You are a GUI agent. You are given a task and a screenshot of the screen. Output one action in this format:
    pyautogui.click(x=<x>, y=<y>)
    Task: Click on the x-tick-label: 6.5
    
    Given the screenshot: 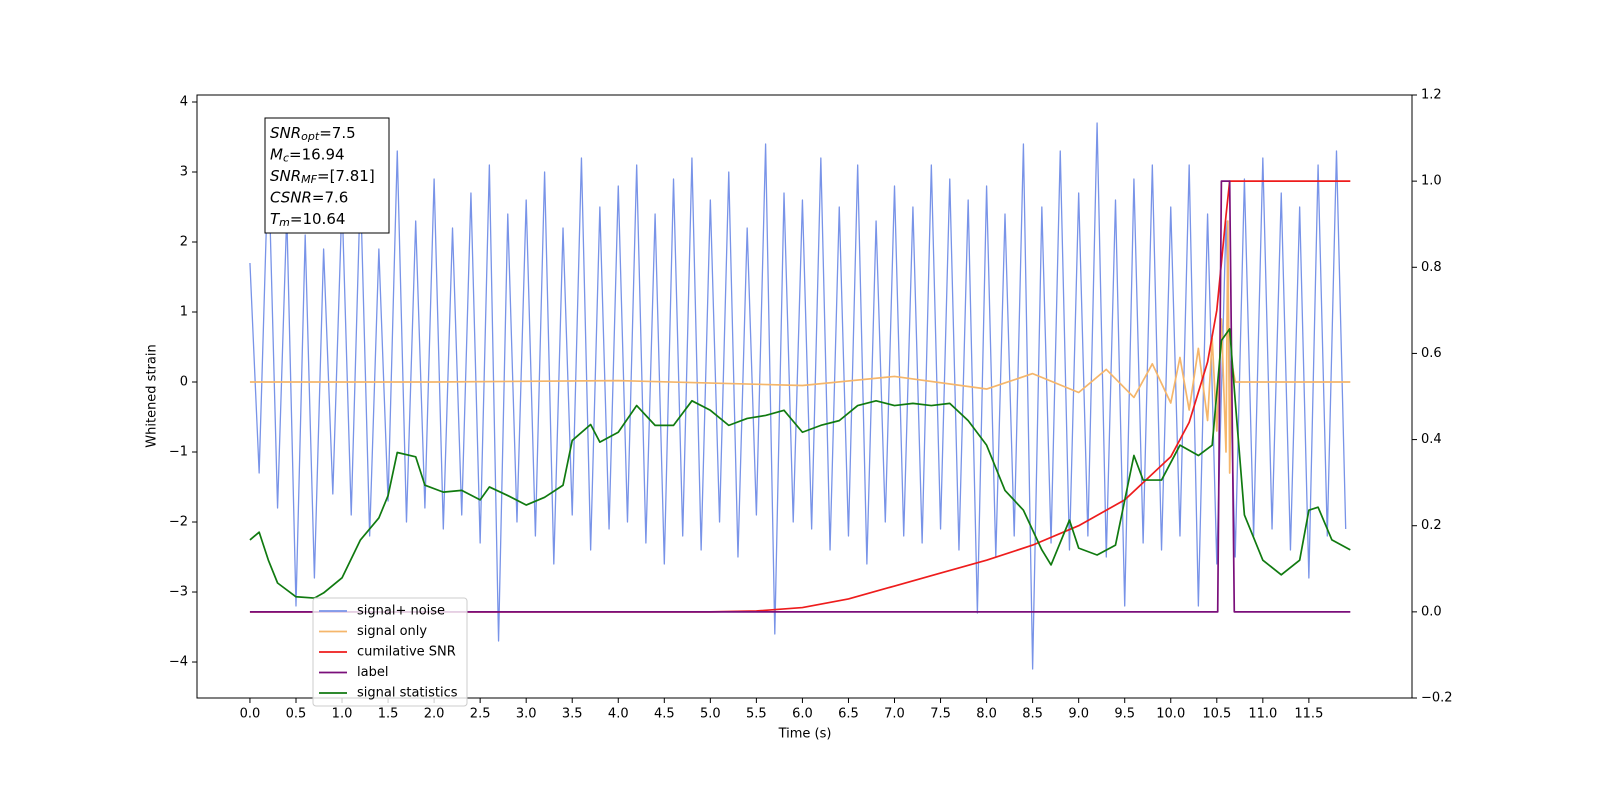 What is the action you would take?
    pyautogui.click(x=848, y=714)
    